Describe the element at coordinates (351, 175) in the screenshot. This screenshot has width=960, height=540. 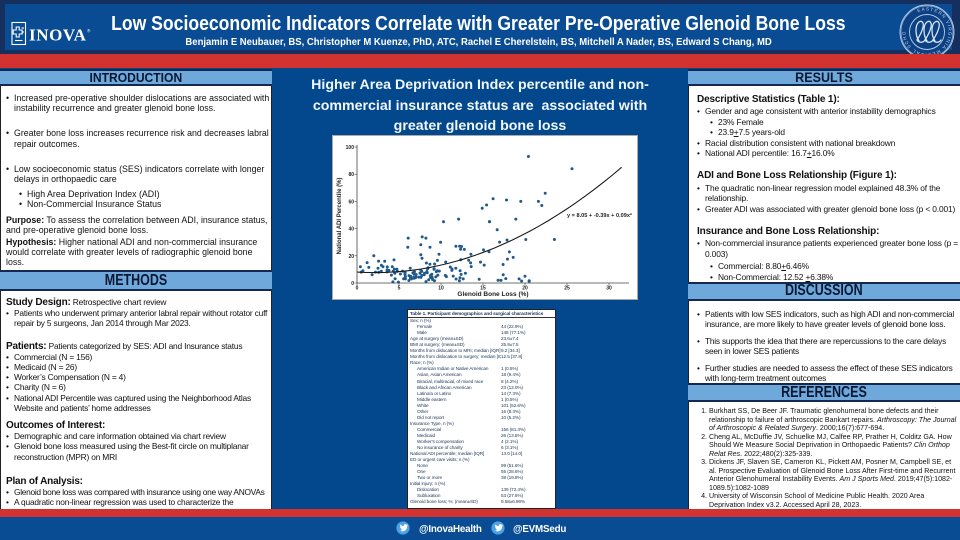
I see `svg-text: 80` at that location.